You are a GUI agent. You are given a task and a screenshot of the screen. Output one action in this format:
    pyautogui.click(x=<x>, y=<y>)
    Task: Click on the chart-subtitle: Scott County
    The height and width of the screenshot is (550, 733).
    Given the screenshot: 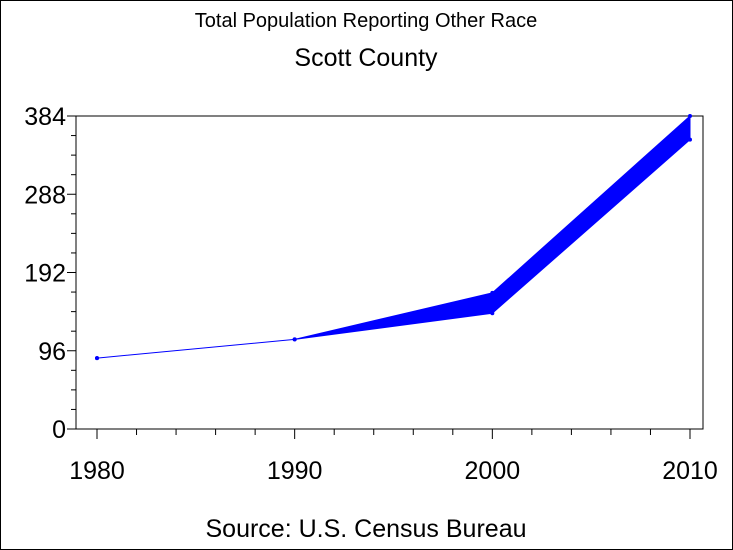 What is the action you would take?
    pyautogui.click(x=366, y=58)
    